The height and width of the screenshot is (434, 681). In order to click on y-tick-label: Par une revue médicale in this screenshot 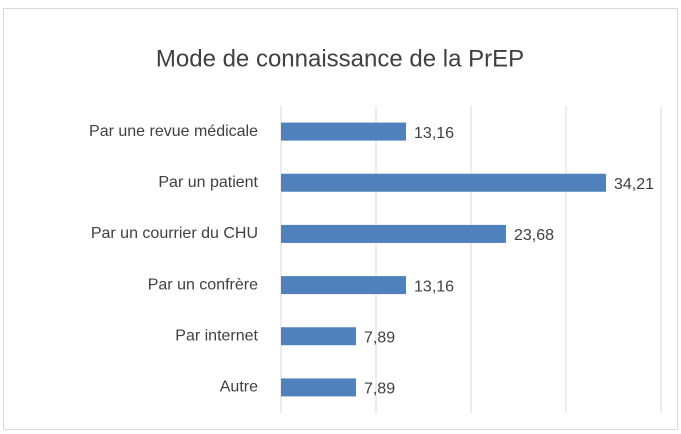, I will do `click(173, 131)`.